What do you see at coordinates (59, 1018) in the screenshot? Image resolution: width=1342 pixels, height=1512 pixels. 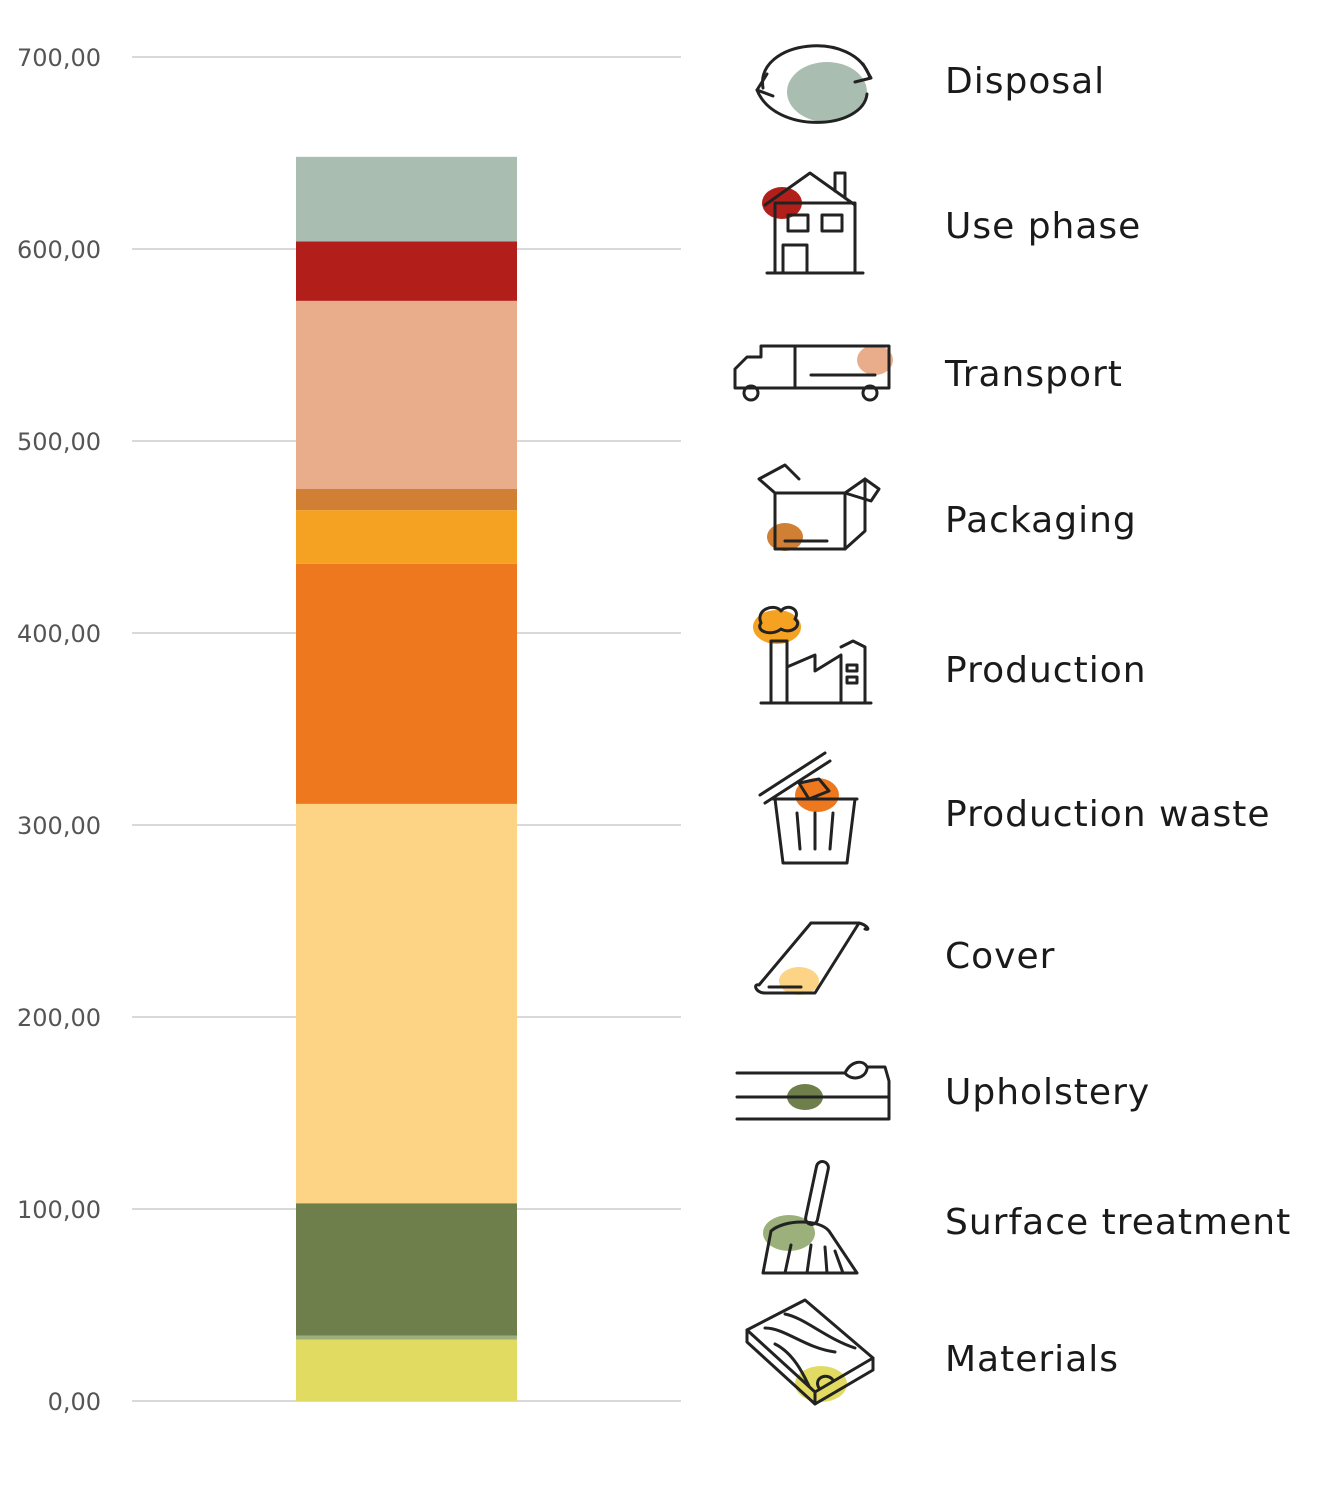 I see `y-tick-label-2: 200,00` at bounding box center [59, 1018].